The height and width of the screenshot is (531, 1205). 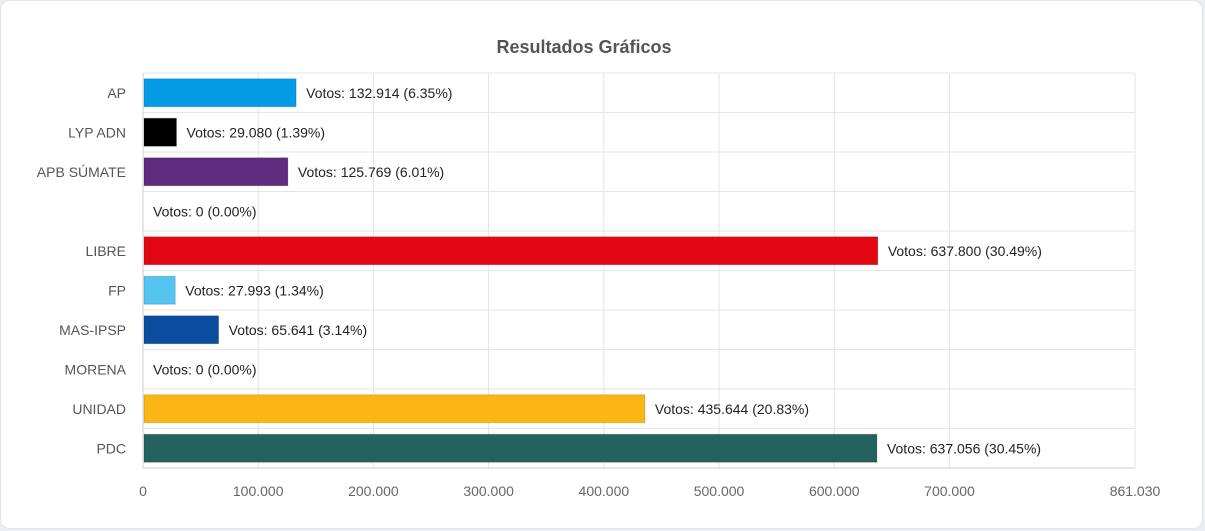 I want to click on data-label: Votos: 132.914 (6.35%), so click(x=379, y=93).